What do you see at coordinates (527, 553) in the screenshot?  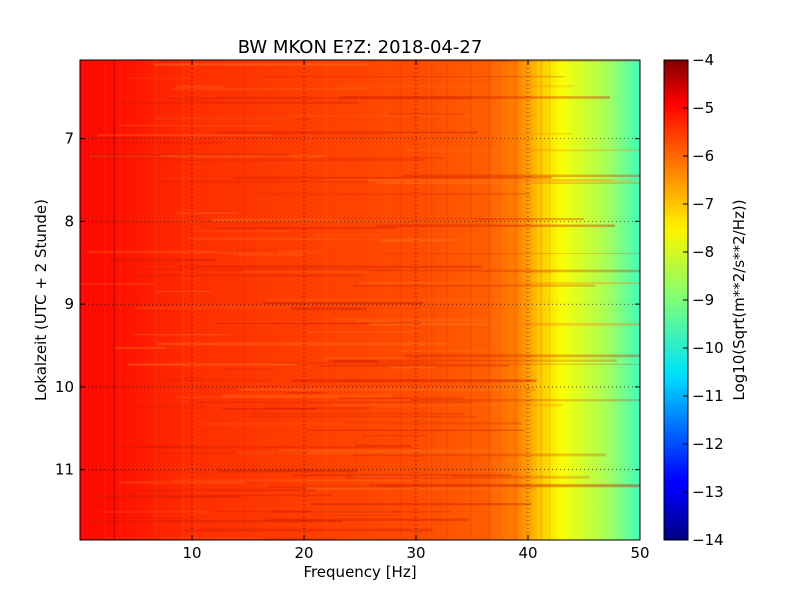 I see `x-tick-label: 40` at bounding box center [527, 553].